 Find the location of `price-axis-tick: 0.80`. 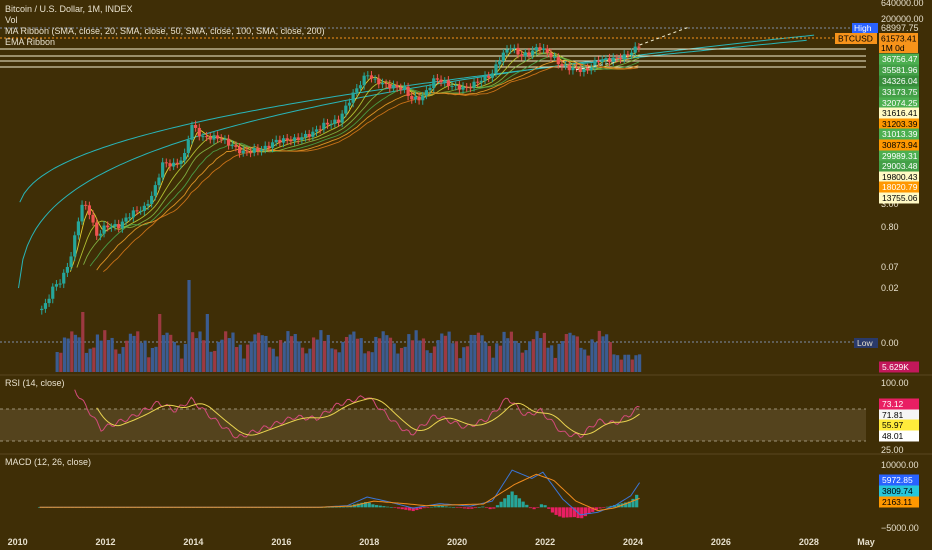

price-axis-tick: 0.80 is located at coordinates (890, 227).